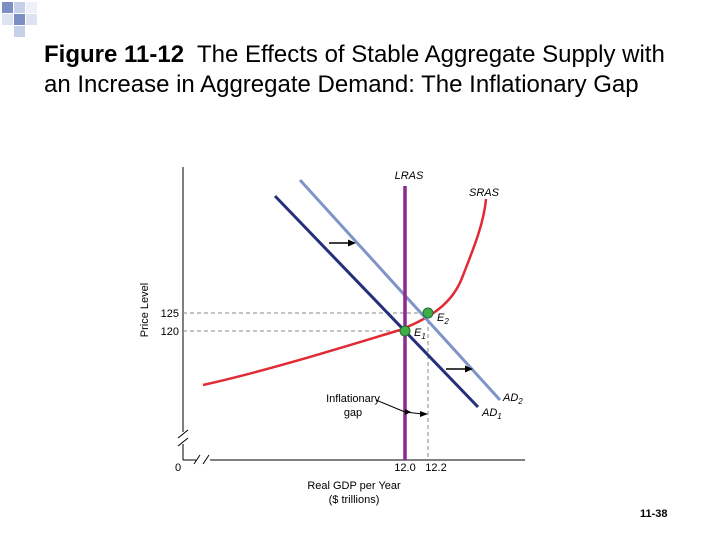 This screenshot has width=720, height=540. What do you see at coordinates (353, 413) in the screenshot?
I see `inflationary-gap-label-line2: gap` at bounding box center [353, 413].